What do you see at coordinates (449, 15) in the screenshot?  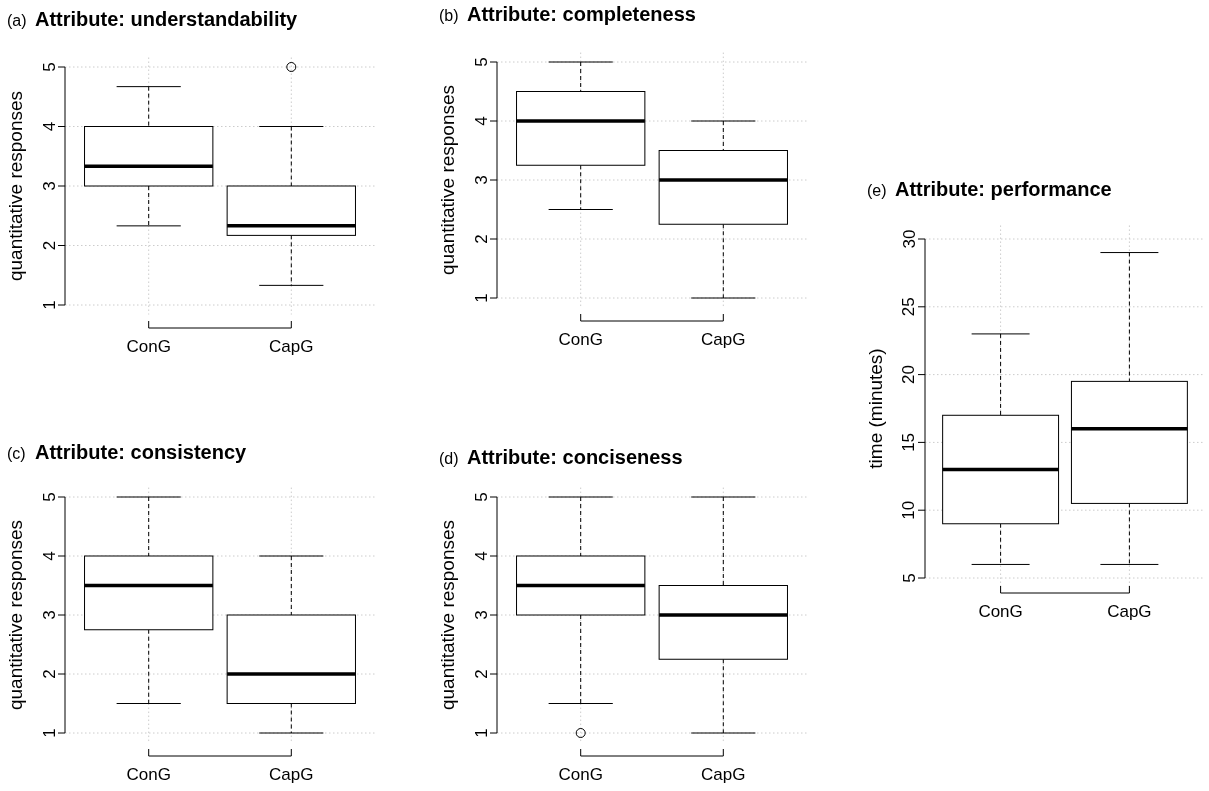 I see `text: (b)` at bounding box center [449, 15].